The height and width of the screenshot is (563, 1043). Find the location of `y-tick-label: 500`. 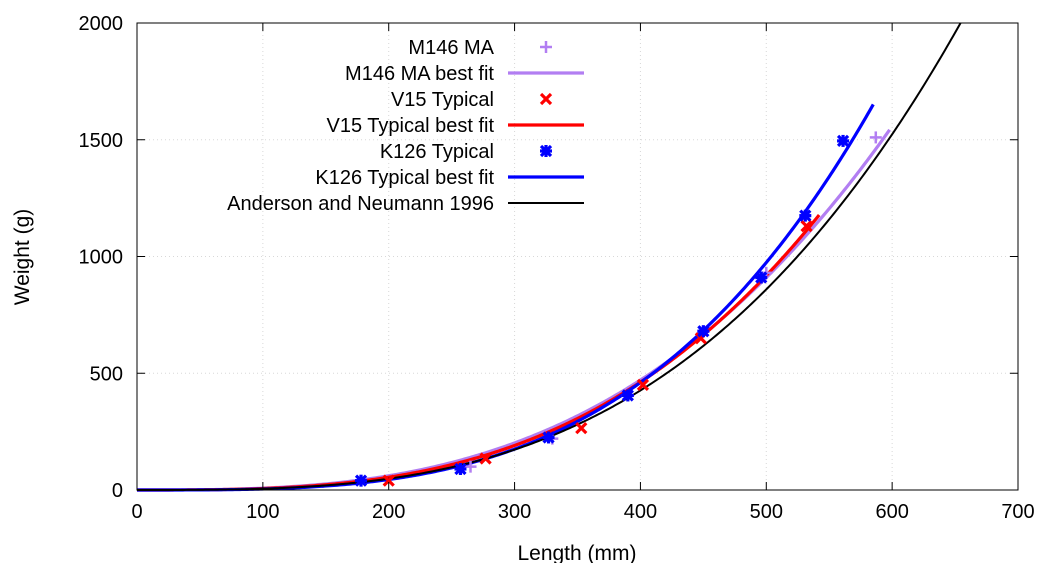

y-tick-label: 500 is located at coordinates (106, 374).